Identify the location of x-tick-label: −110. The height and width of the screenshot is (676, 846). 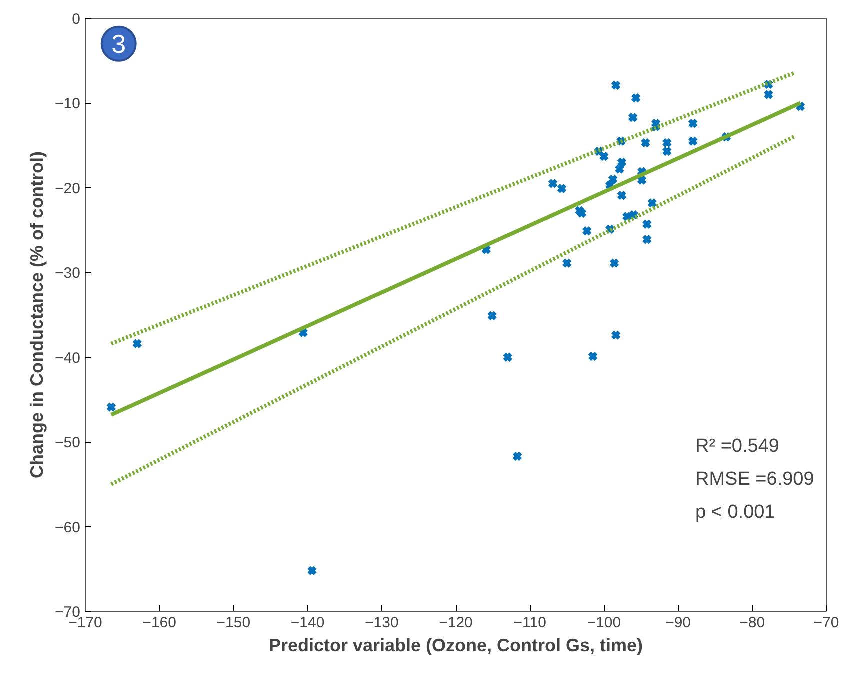
(530, 623).